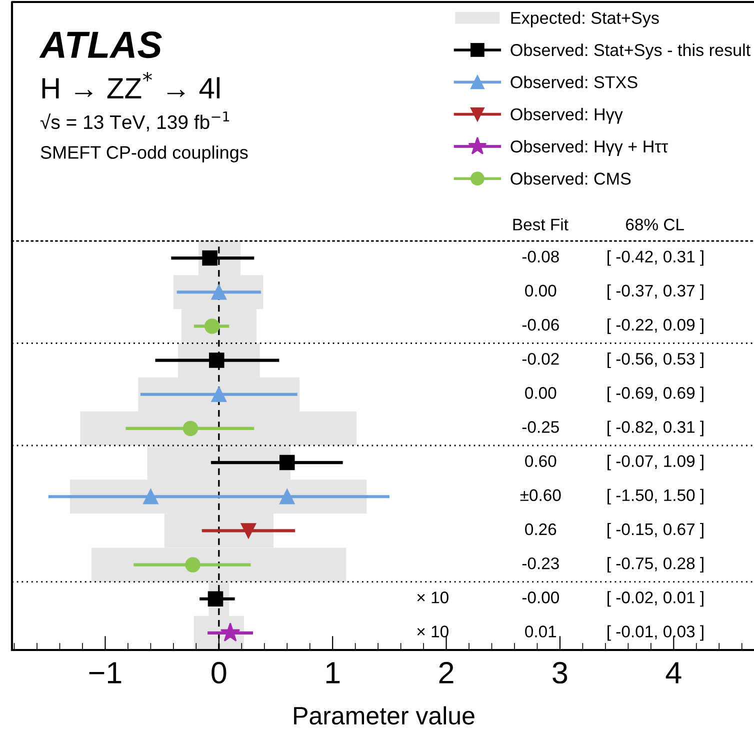  Describe the element at coordinates (384, 715) in the screenshot. I see `x-axis-title: Parameter value` at that location.